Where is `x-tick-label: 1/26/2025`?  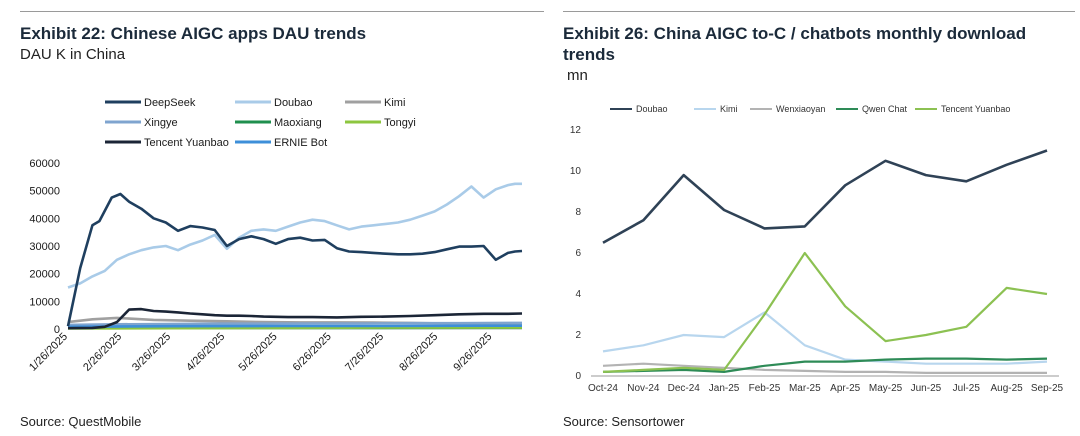 x-tick-label: 1/26/2025 is located at coordinates (48, 352).